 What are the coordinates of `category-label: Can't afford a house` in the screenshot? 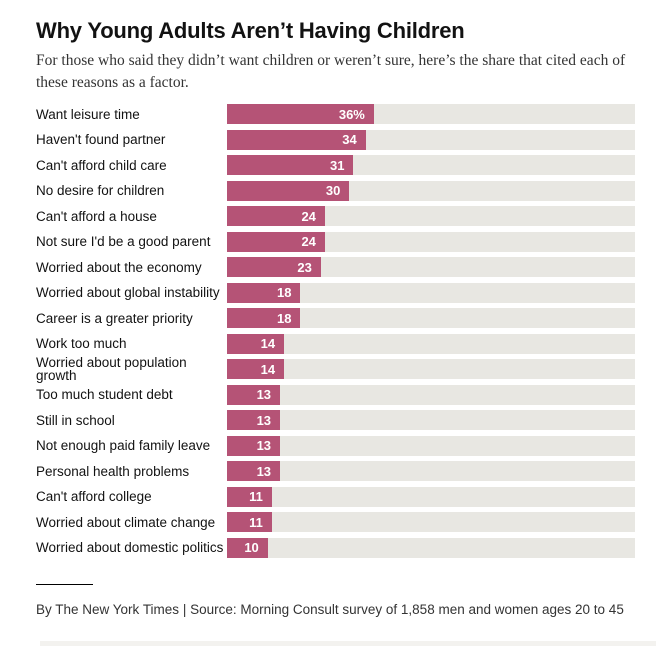 It's located at (96, 216).